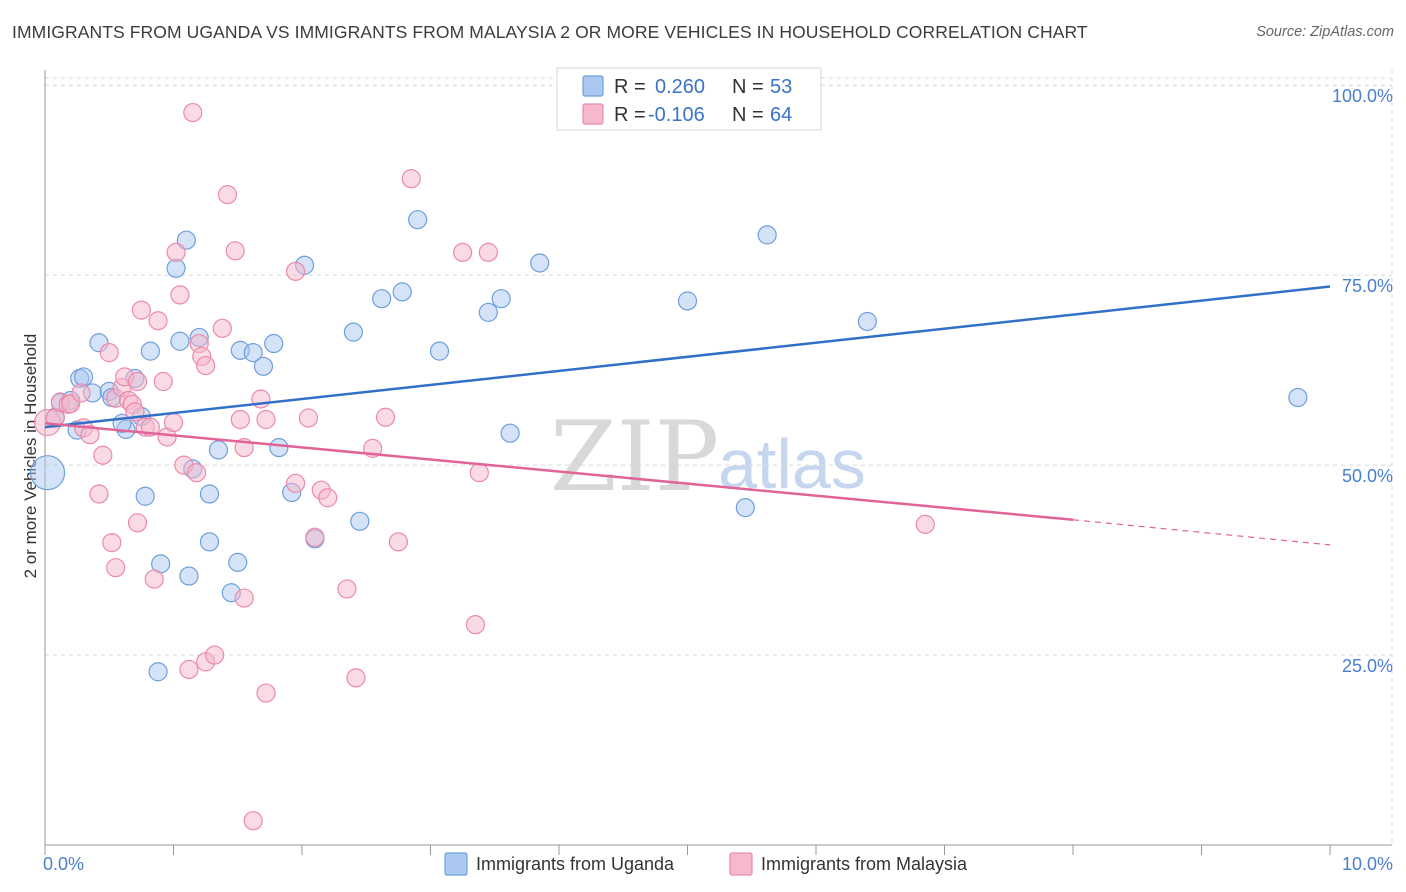  What do you see at coordinates (781, 115) in the screenshot?
I see `legend-n-value-malaysia: 64` at bounding box center [781, 115].